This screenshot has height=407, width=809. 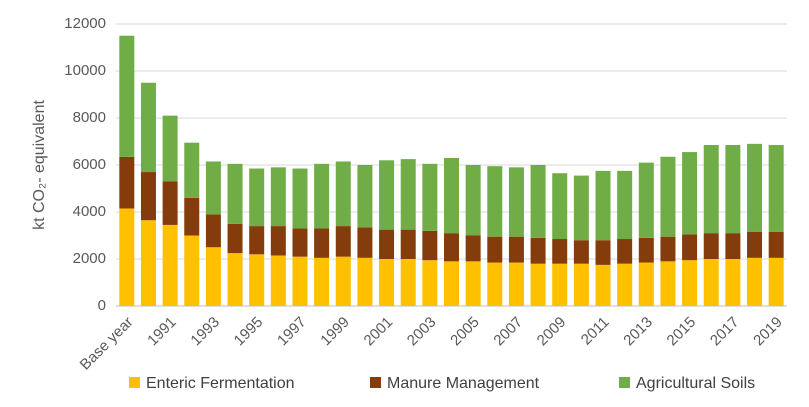 I want to click on x-tick-label: 1993, so click(x=205, y=332).